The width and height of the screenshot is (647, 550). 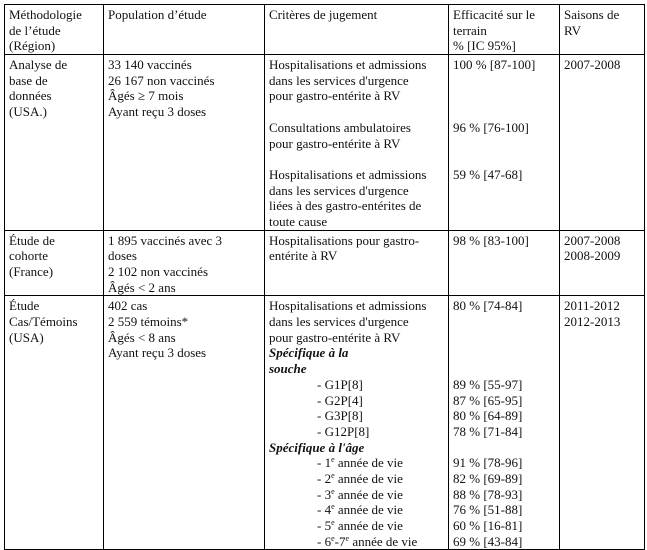 I want to click on criteria-text: Spécifique à la, so click(x=309, y=353).